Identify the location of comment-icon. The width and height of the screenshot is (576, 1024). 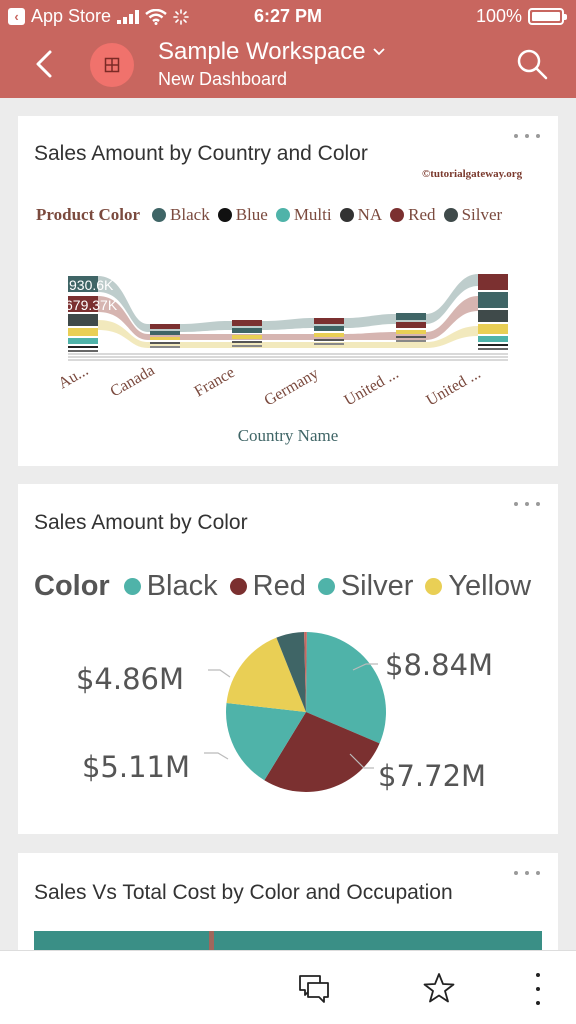
(314, 988).